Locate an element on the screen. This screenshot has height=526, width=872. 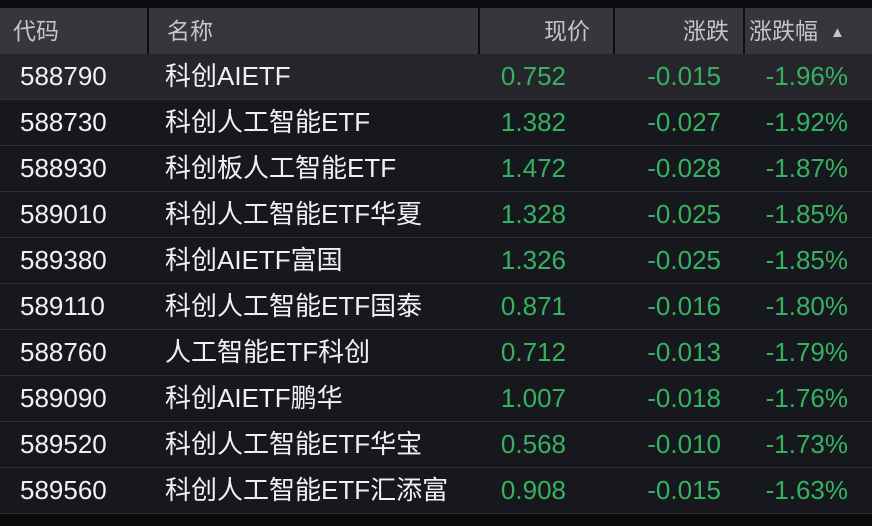
current-price: 0.568 is located at coordinates (533, 444).